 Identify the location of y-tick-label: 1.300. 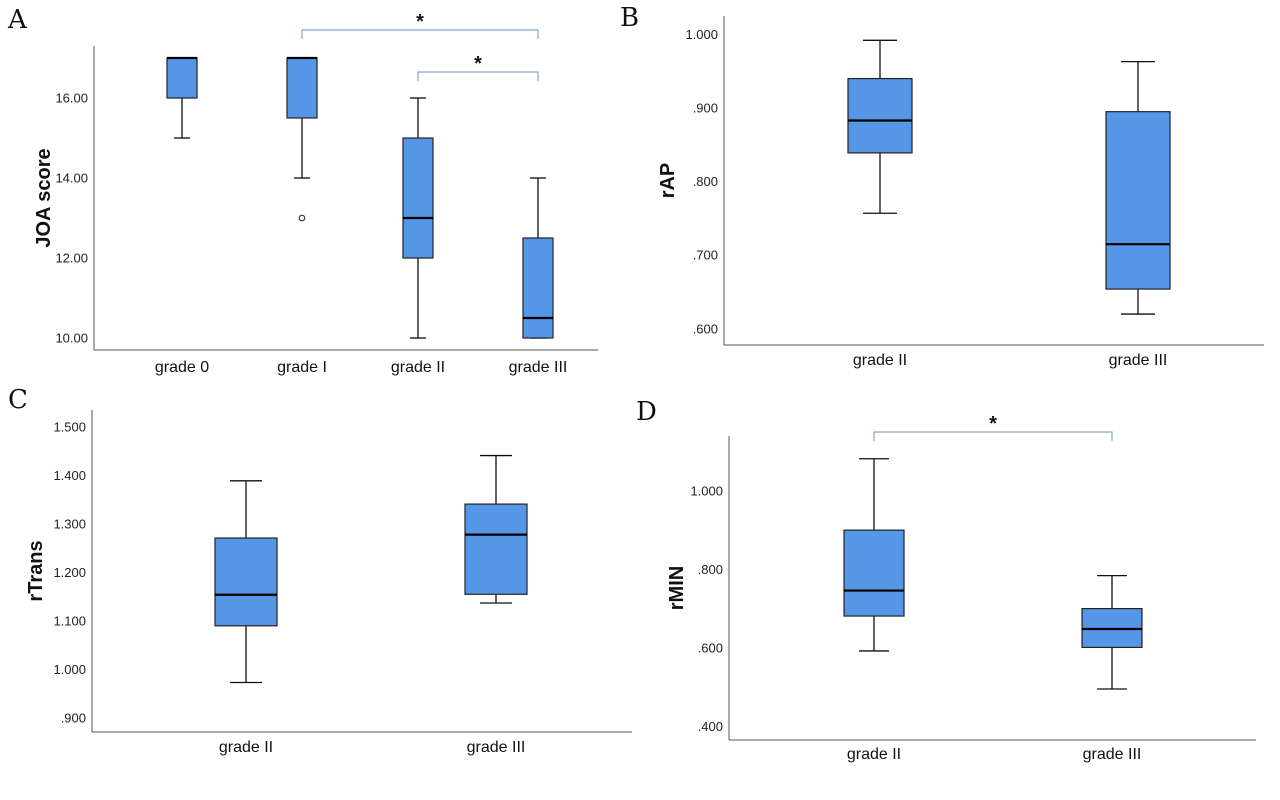
(69, 523).